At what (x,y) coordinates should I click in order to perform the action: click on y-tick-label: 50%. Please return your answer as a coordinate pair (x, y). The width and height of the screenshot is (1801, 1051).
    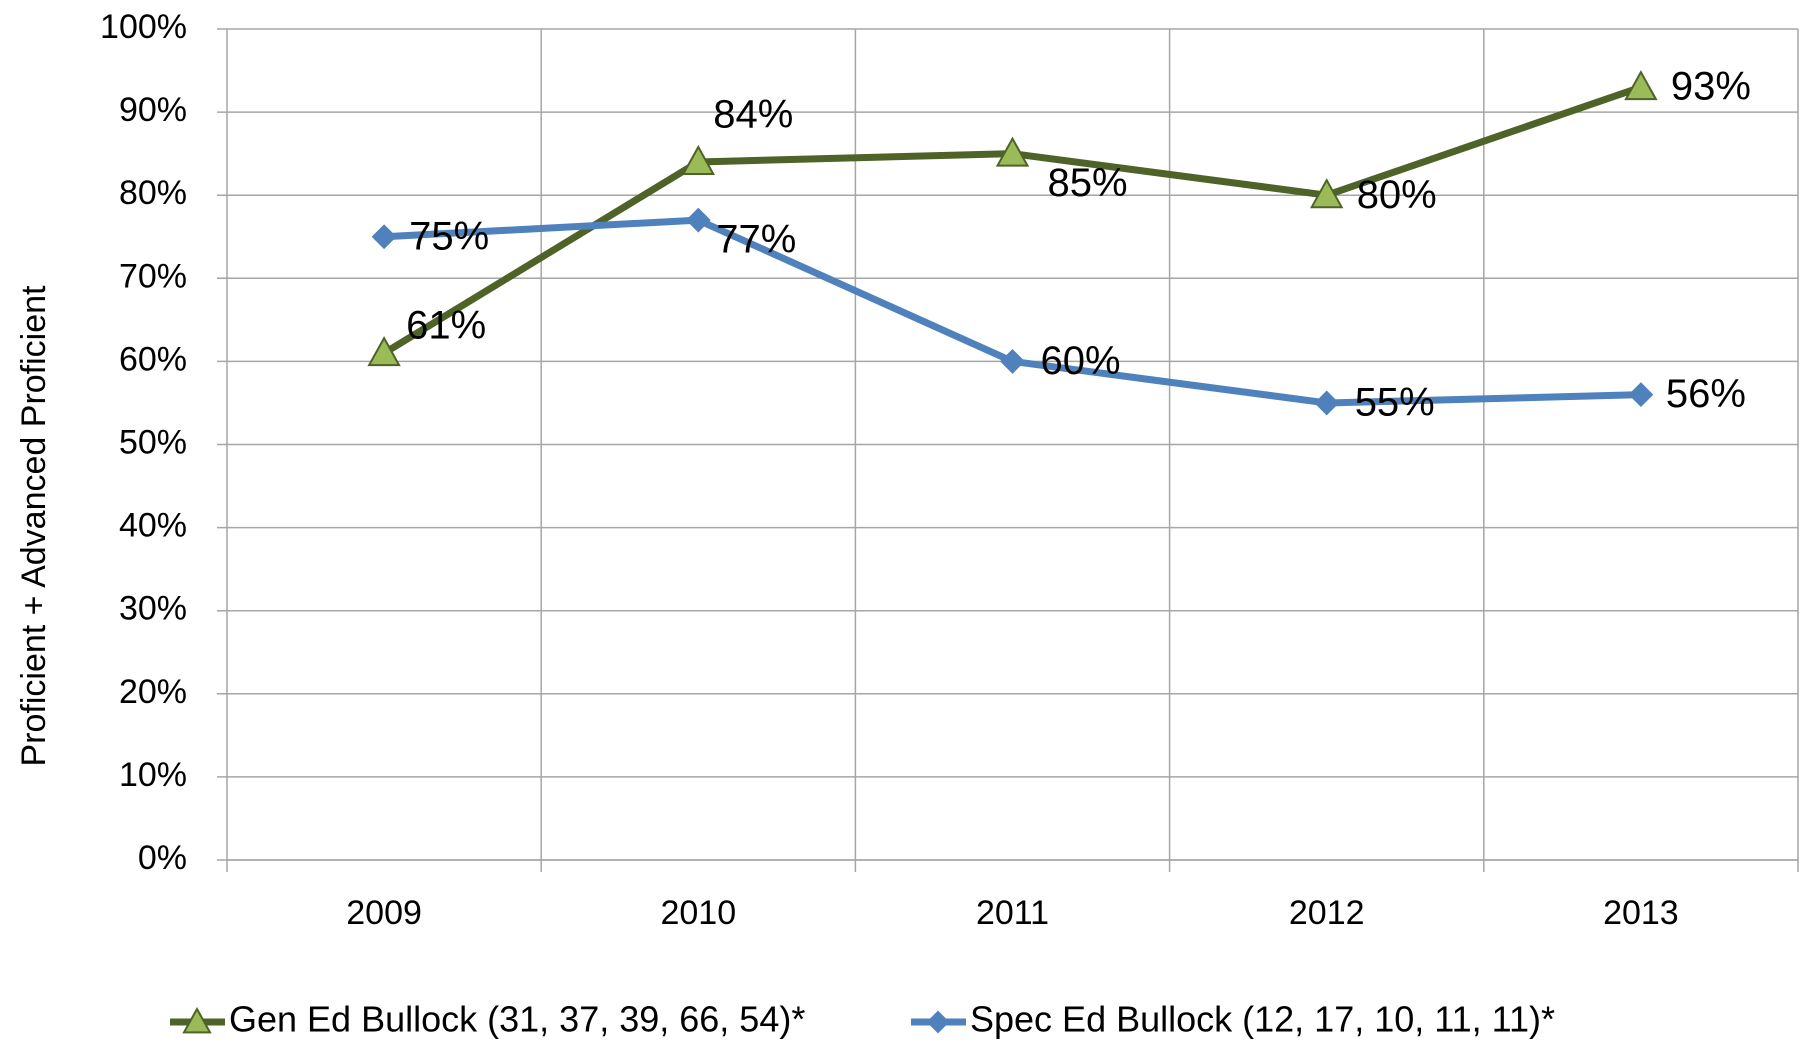
    Looking at the image, I should click on (153, 442).